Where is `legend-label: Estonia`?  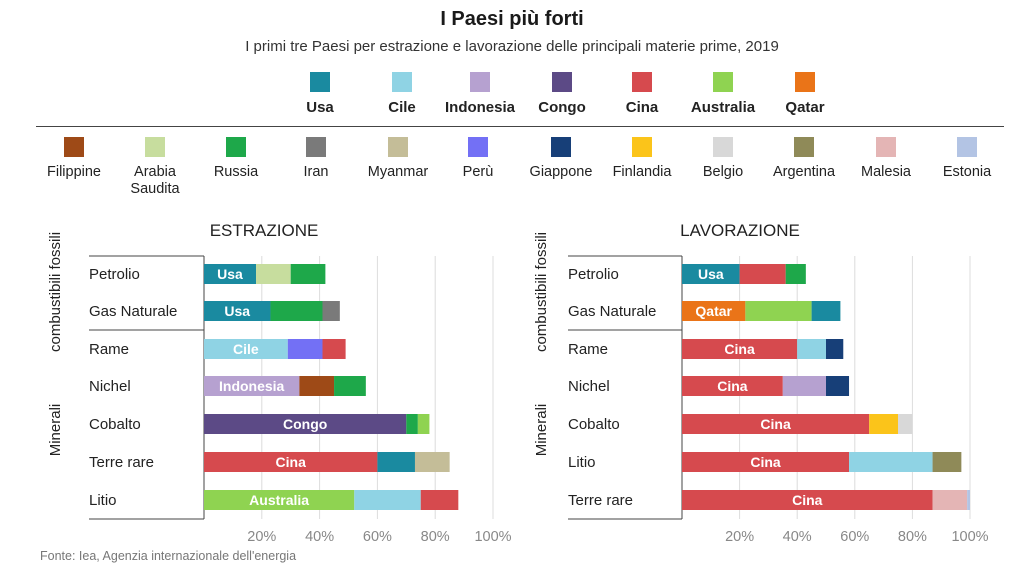 legend-label: Estonia is located at coordinates (967, 172).